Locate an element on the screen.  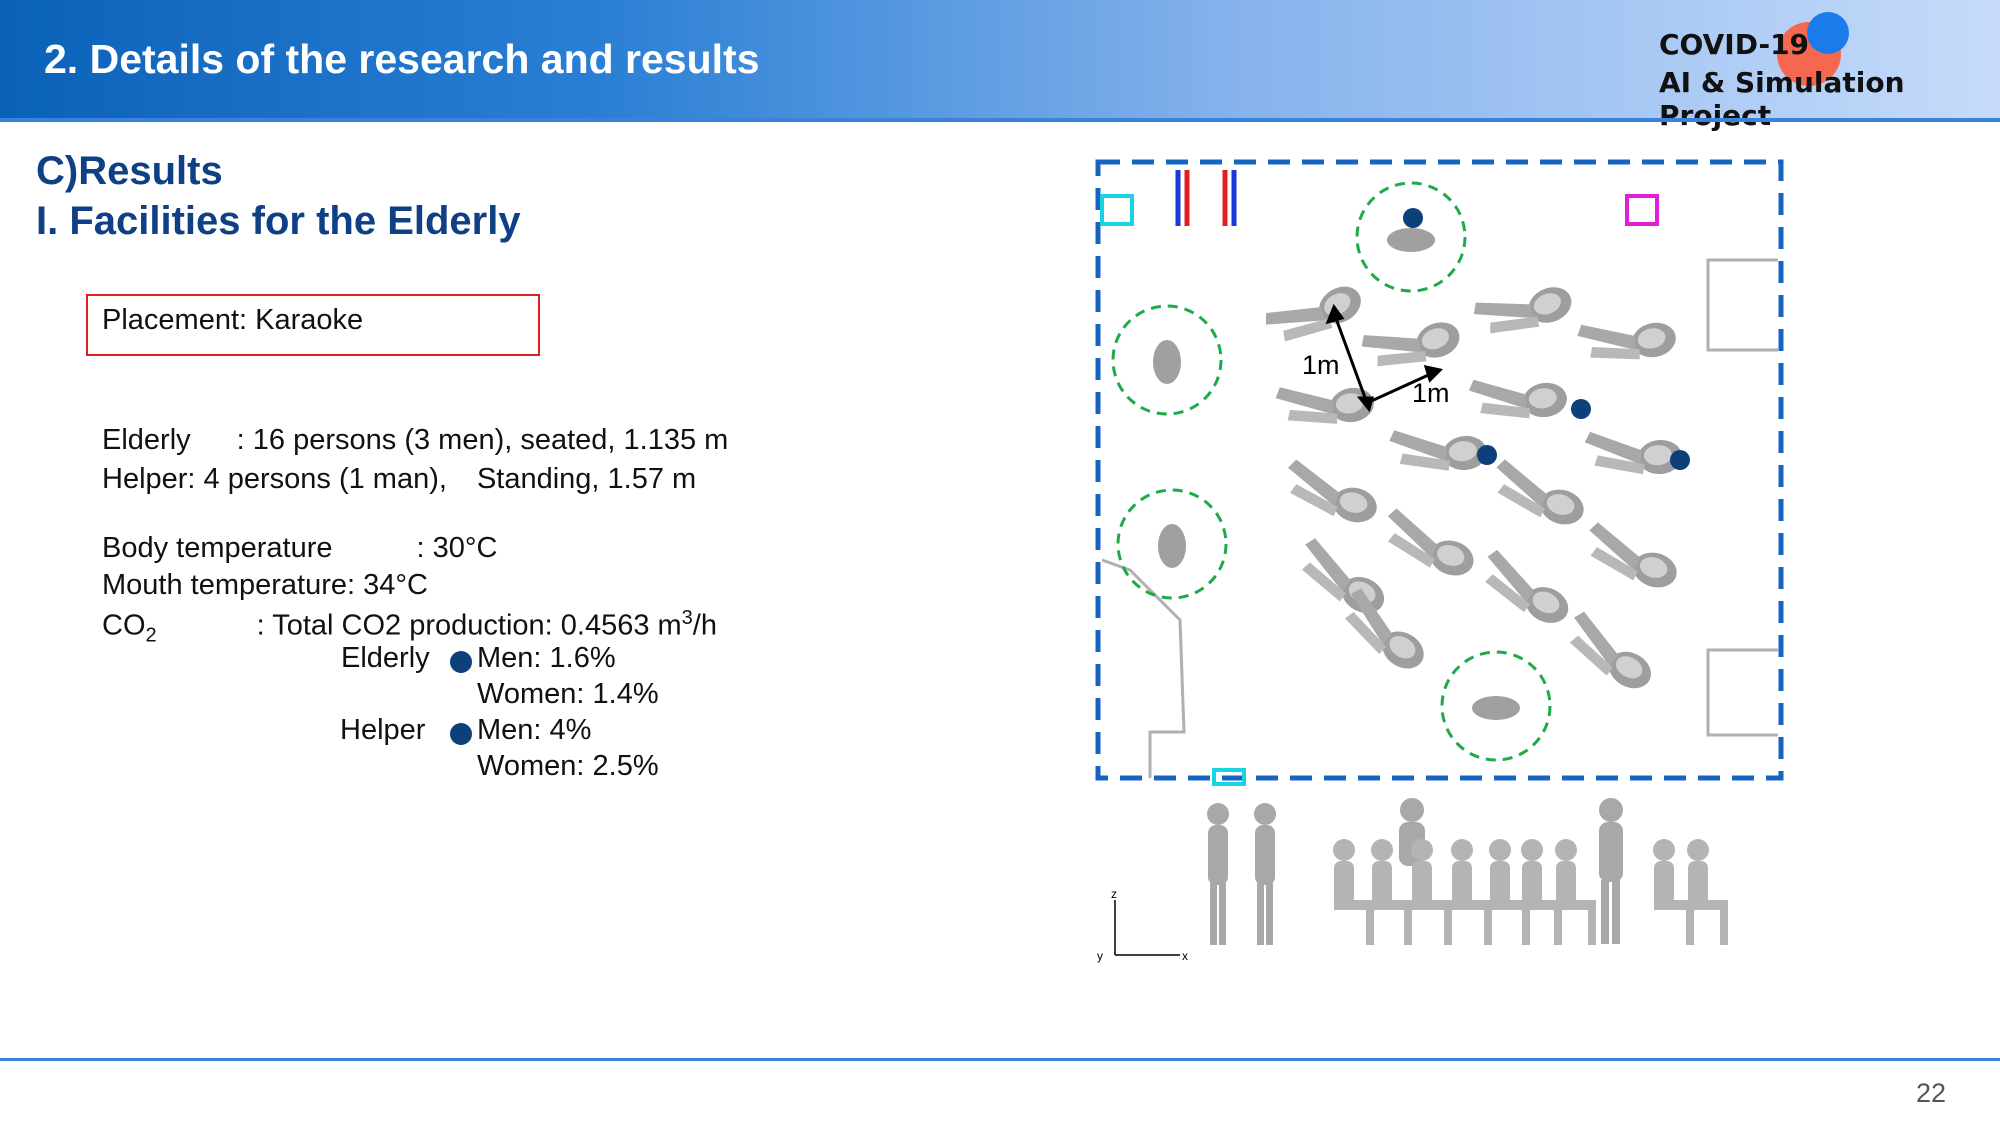
elderly-marker is located at coordinates (461, 662).